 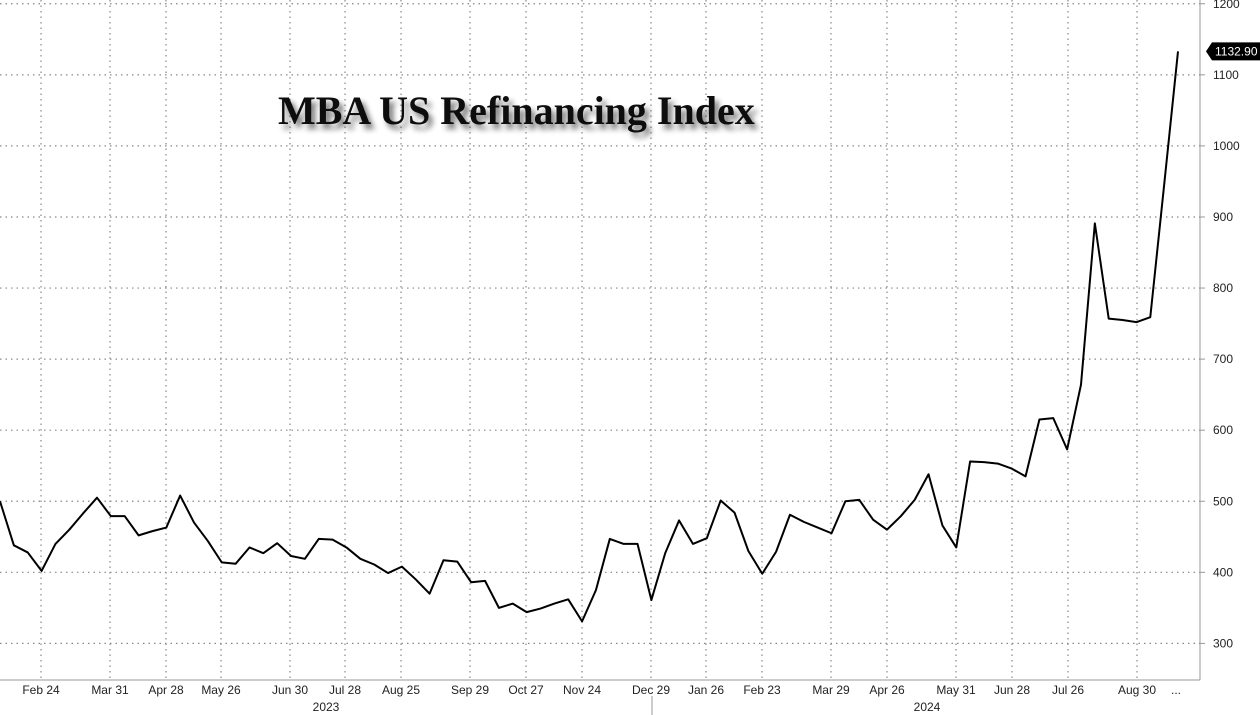 What do you see at coordinates (1223, 430) in the screenshot?
I see `y-tick-label: 600` at bounding box center [1223, 430].